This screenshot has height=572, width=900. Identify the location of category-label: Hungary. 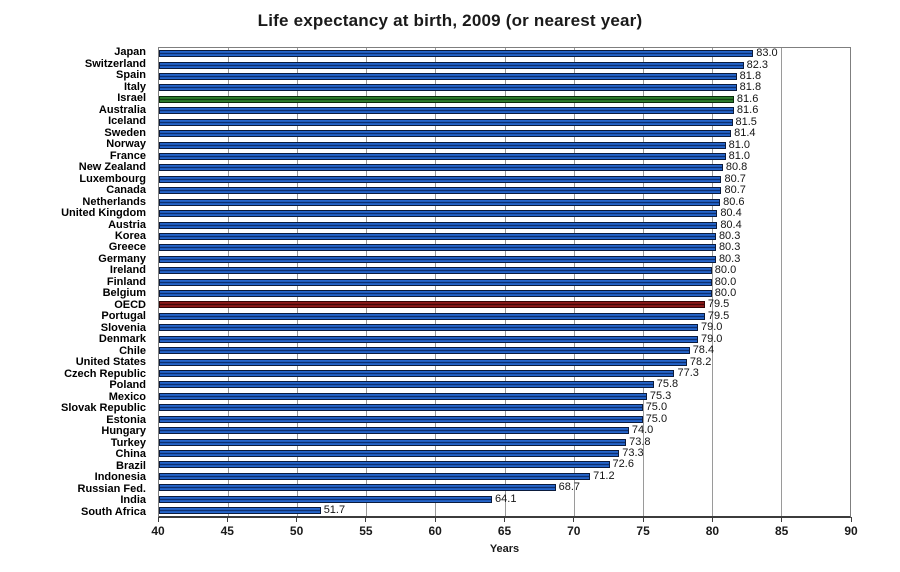
(123, 431).